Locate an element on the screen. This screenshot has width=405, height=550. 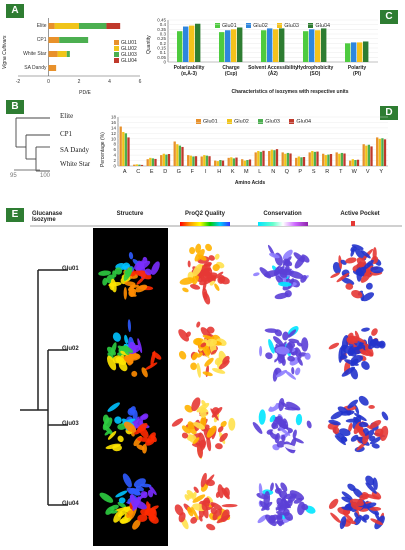
header-proq: ProQ2 Quality is located at coordinates (204, 214).